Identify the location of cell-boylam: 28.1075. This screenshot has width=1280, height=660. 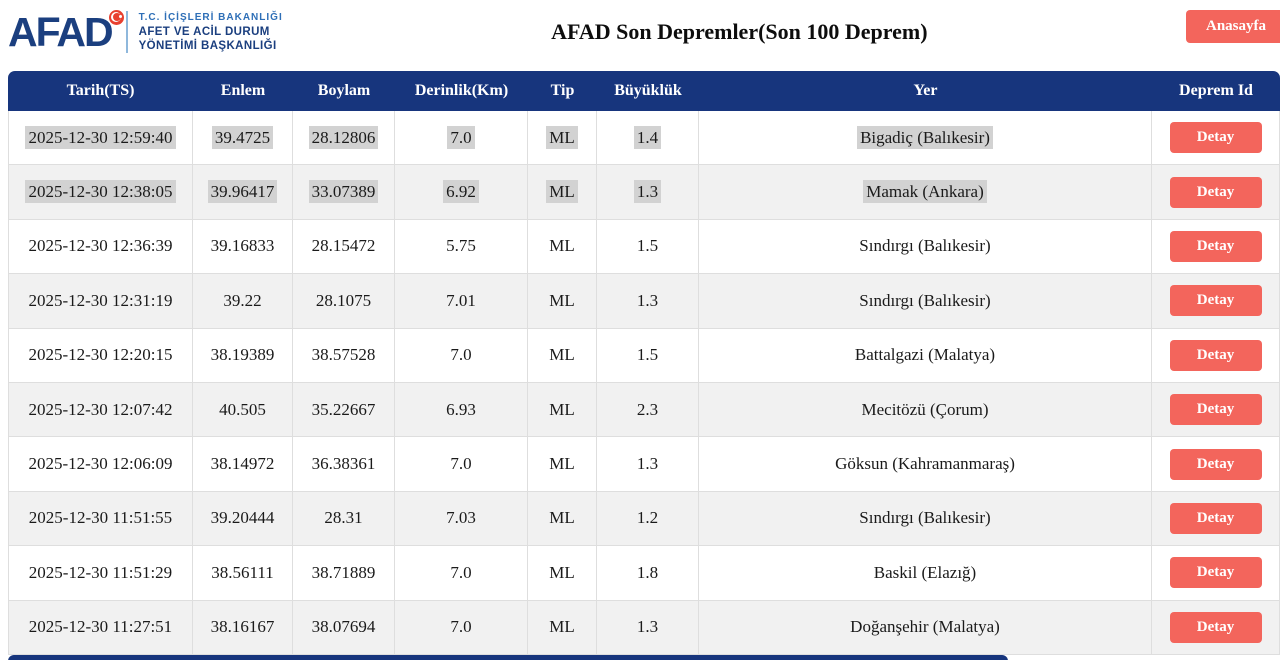
(344, 301).